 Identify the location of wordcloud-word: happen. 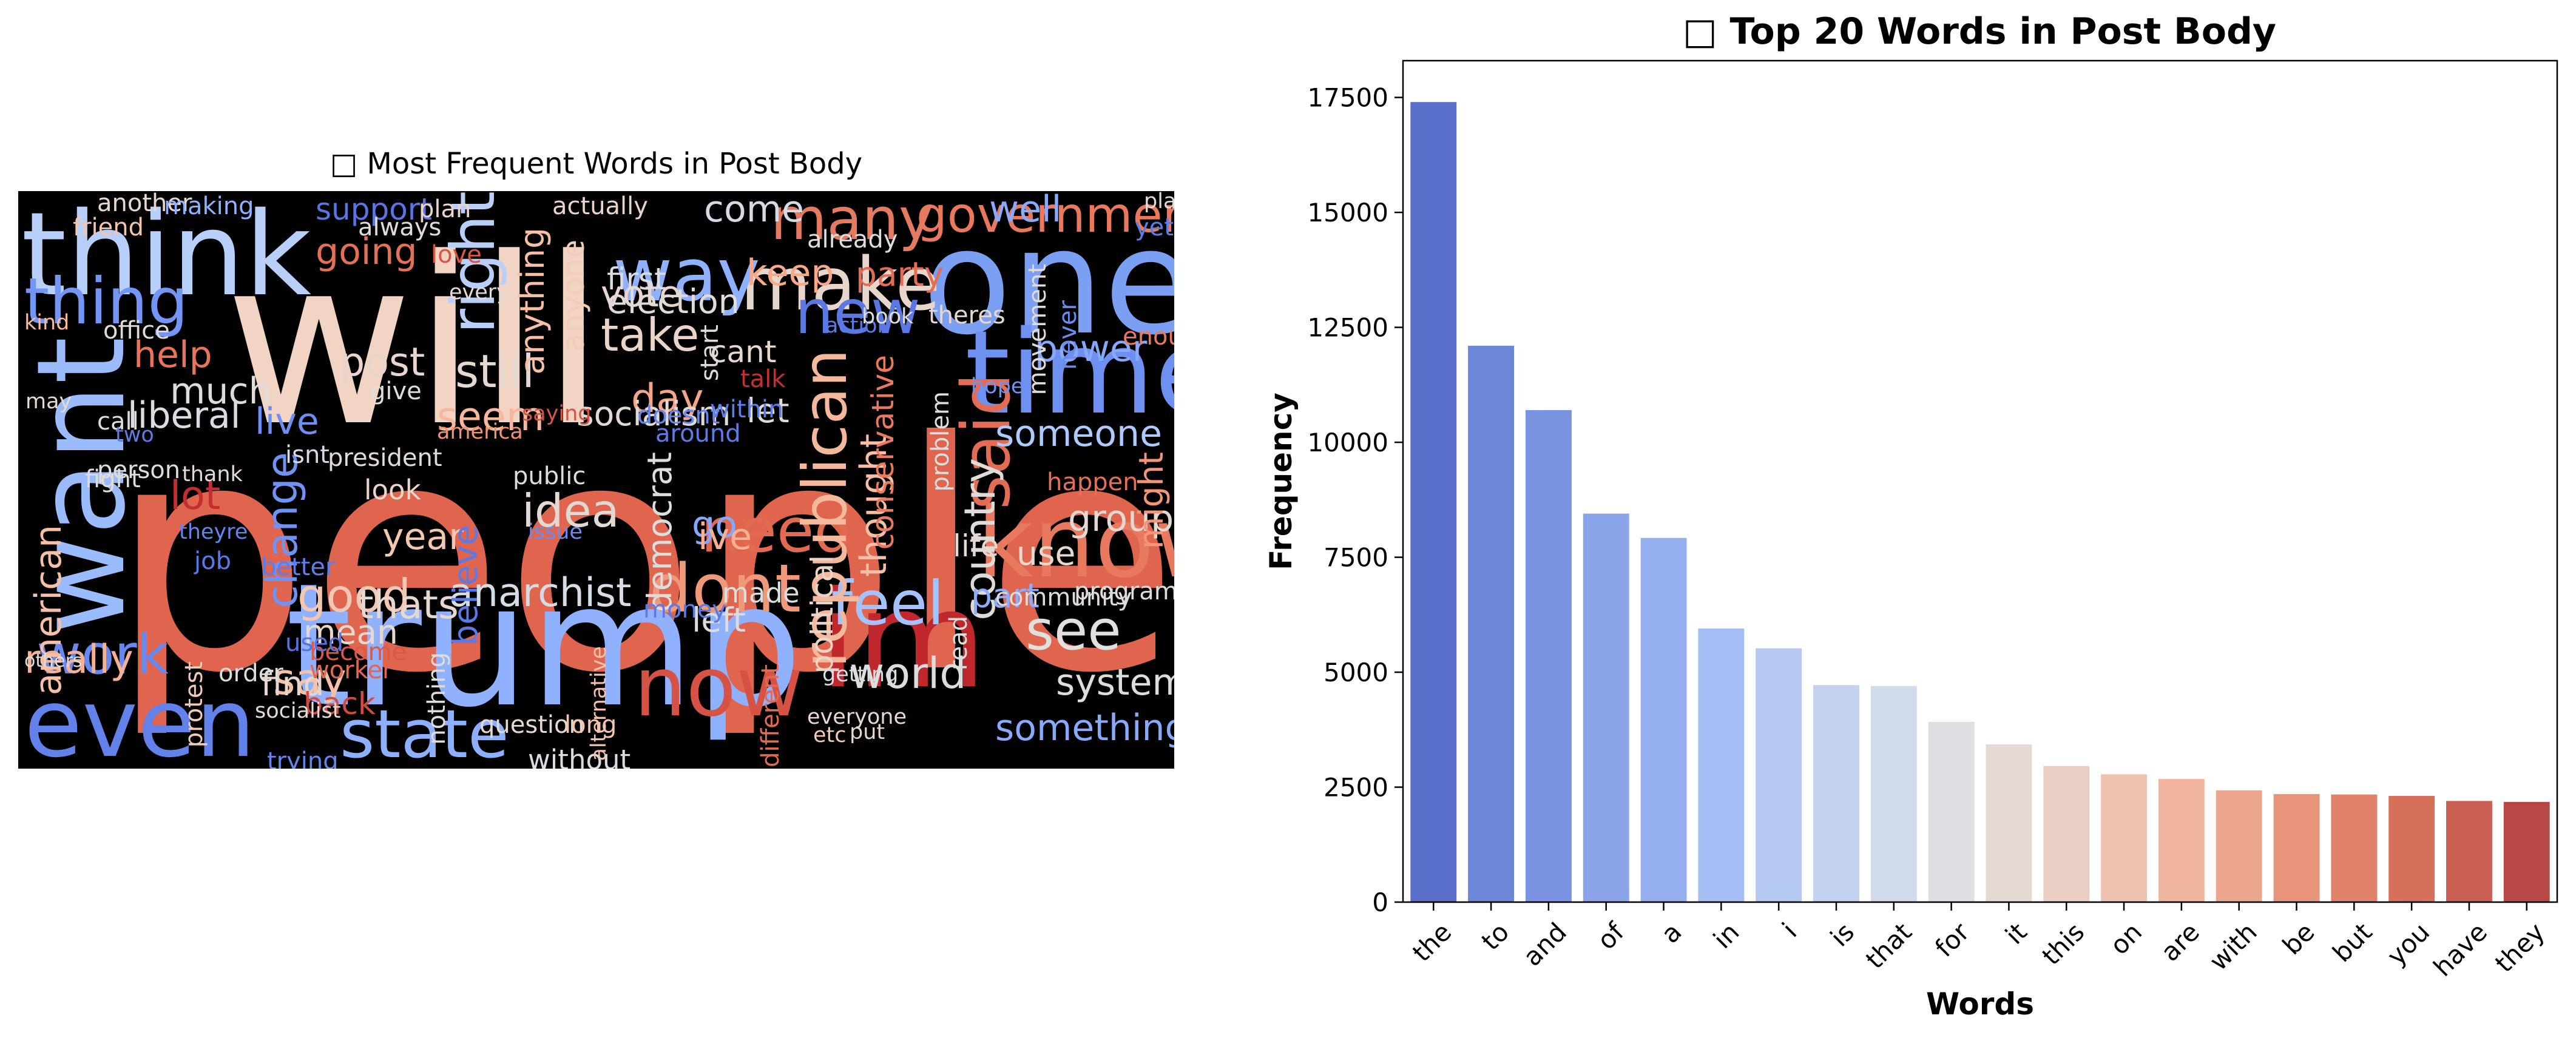
(1092, 482).